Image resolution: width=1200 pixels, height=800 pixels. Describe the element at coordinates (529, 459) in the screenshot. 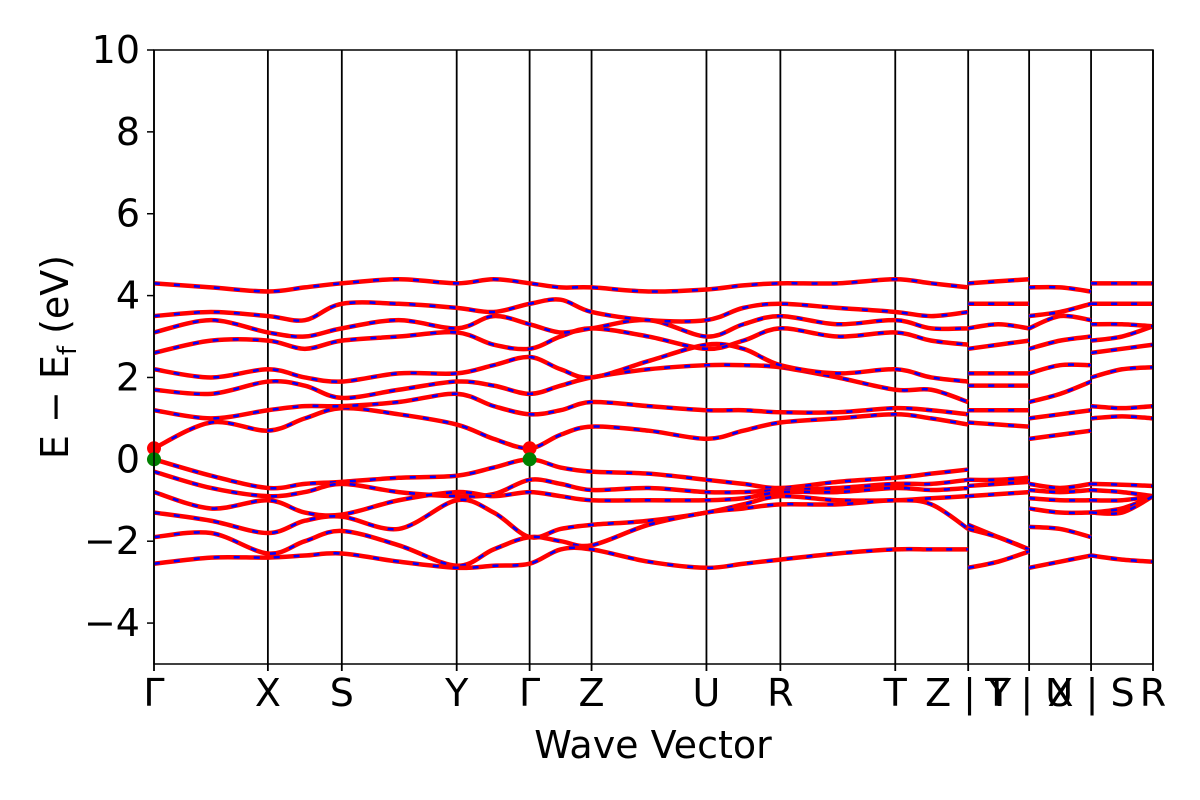

I see `vbm-marker` at that location.